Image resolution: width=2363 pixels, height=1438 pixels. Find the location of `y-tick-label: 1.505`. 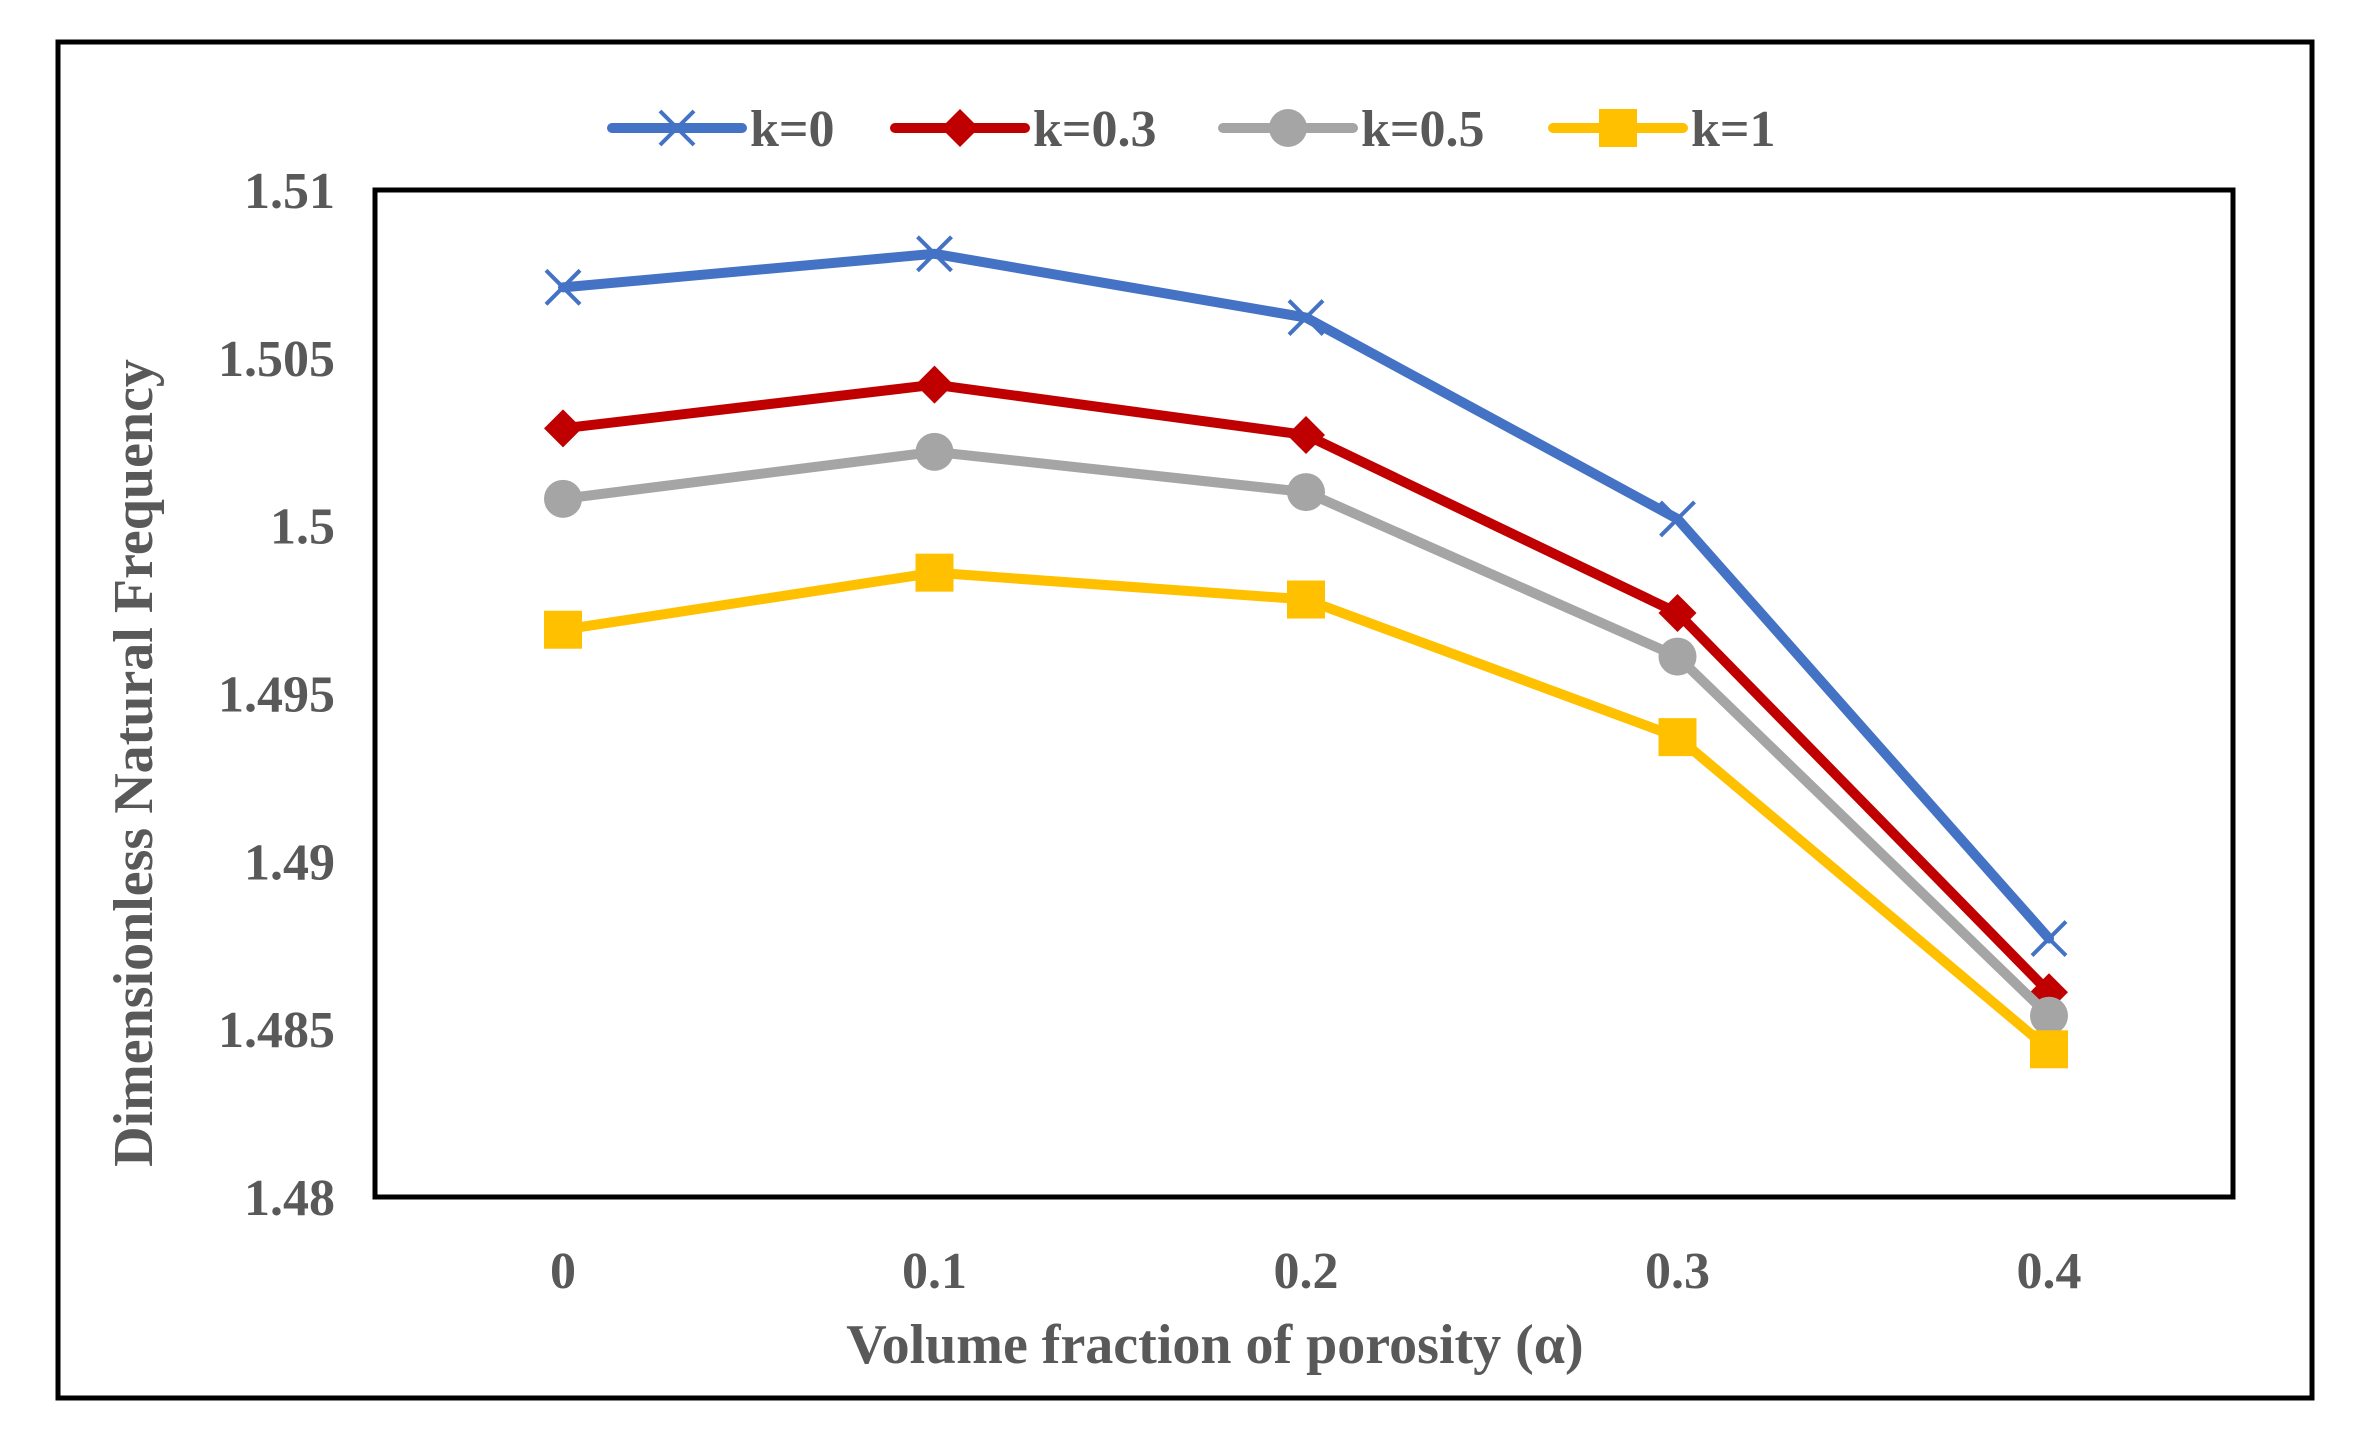

y-tick-label: 1.505 is located at coordinates (276, 359).